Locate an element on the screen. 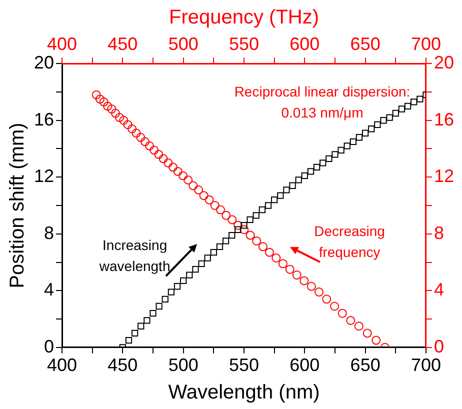  y-tick-label: 4 is located at coordinates (49, 290).